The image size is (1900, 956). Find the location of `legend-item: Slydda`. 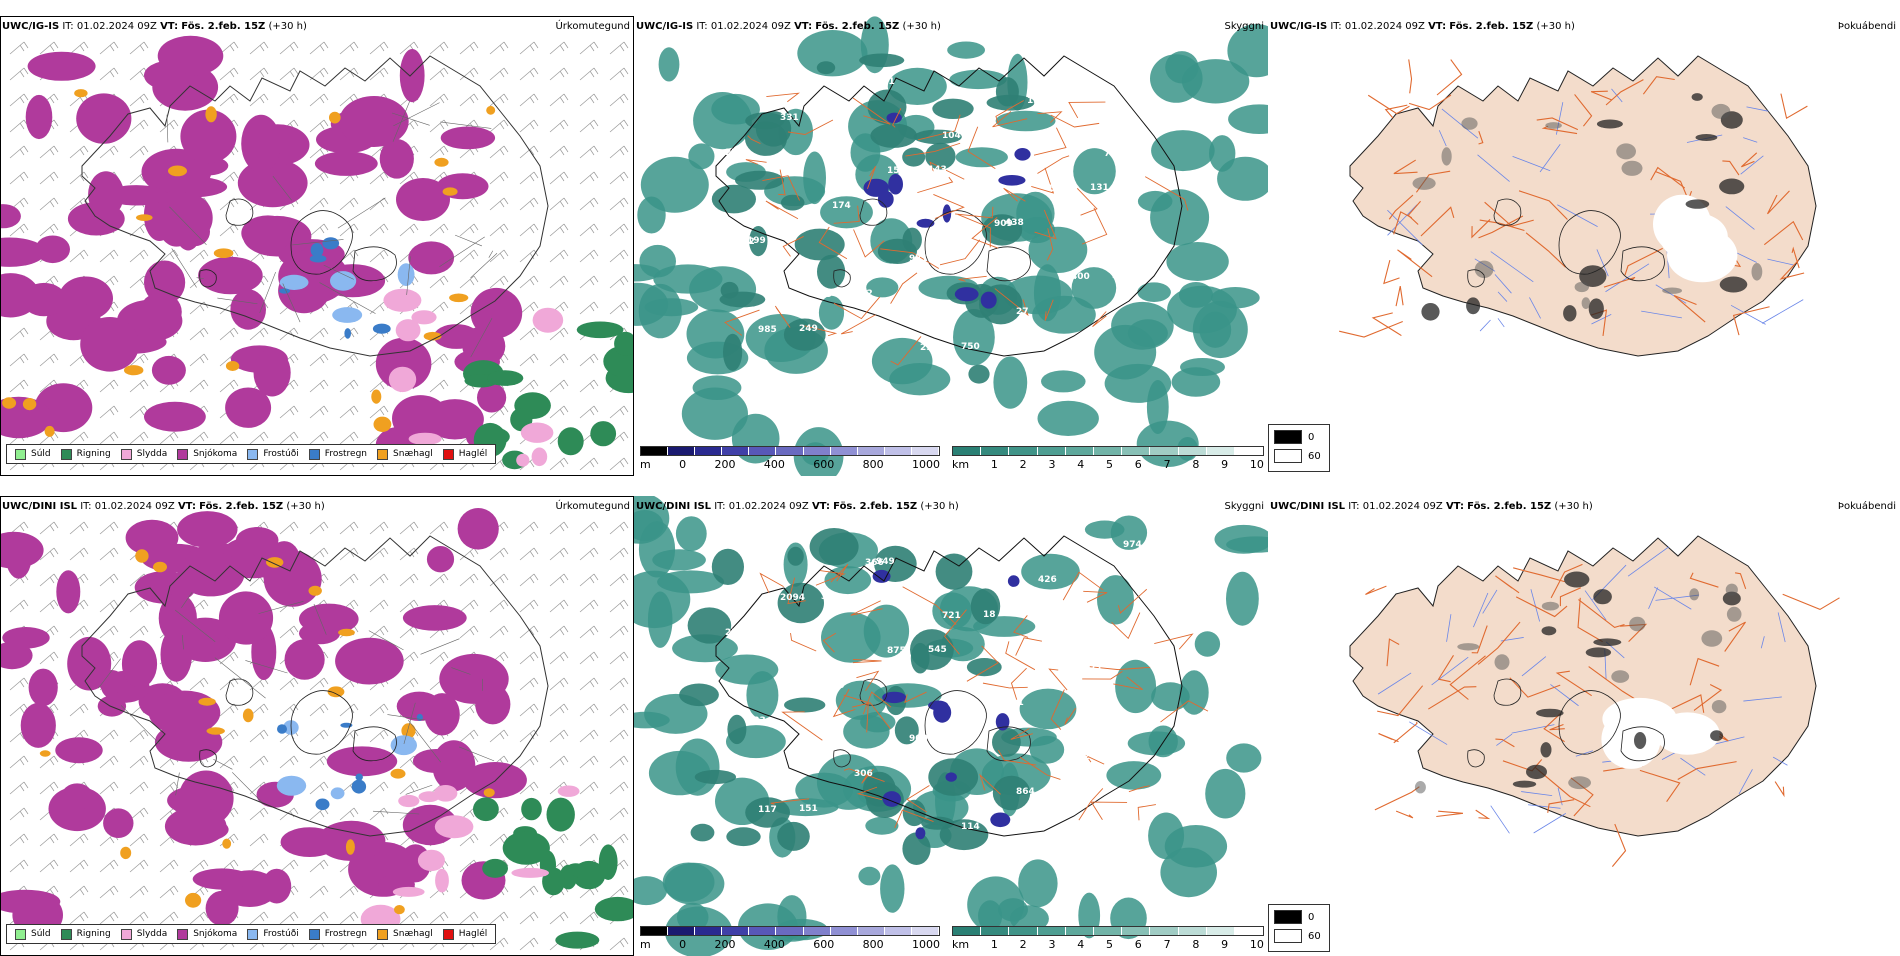

legend-item: Slydda is located at coordinates (144, 934).